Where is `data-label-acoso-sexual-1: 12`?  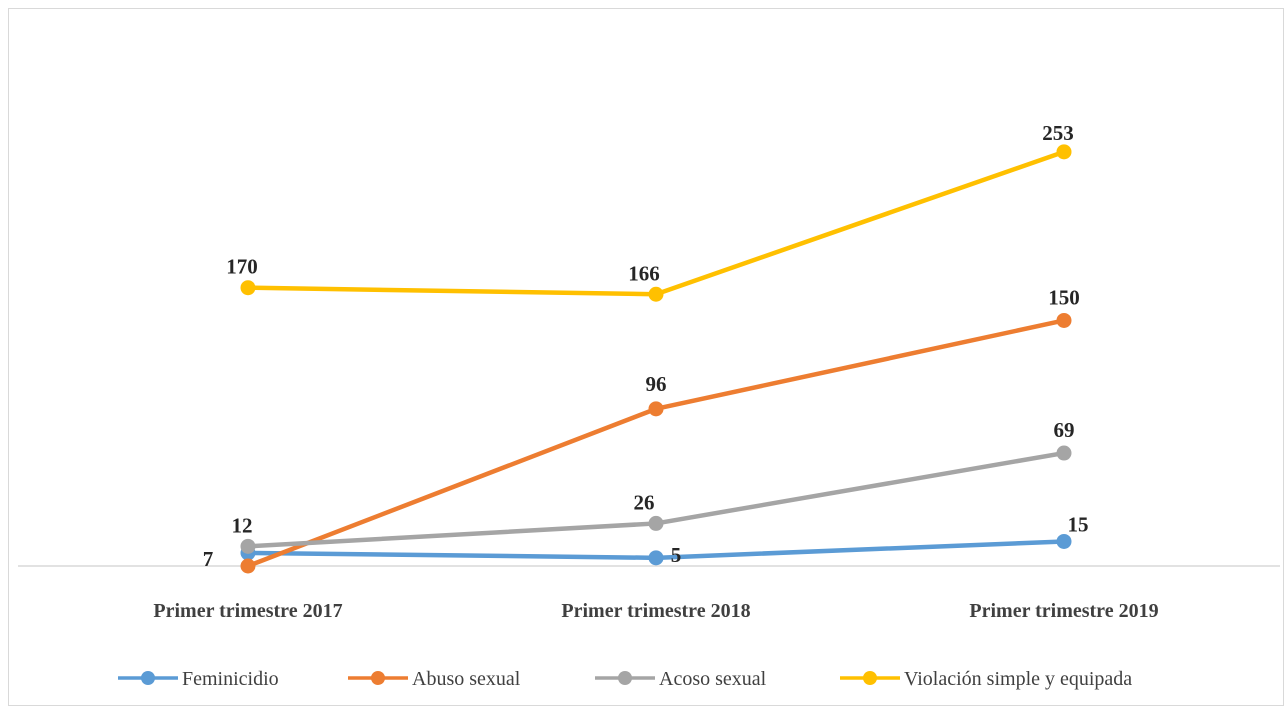
data-label-acoso-sexual-1: 12 is located at coordinates (242, 525).